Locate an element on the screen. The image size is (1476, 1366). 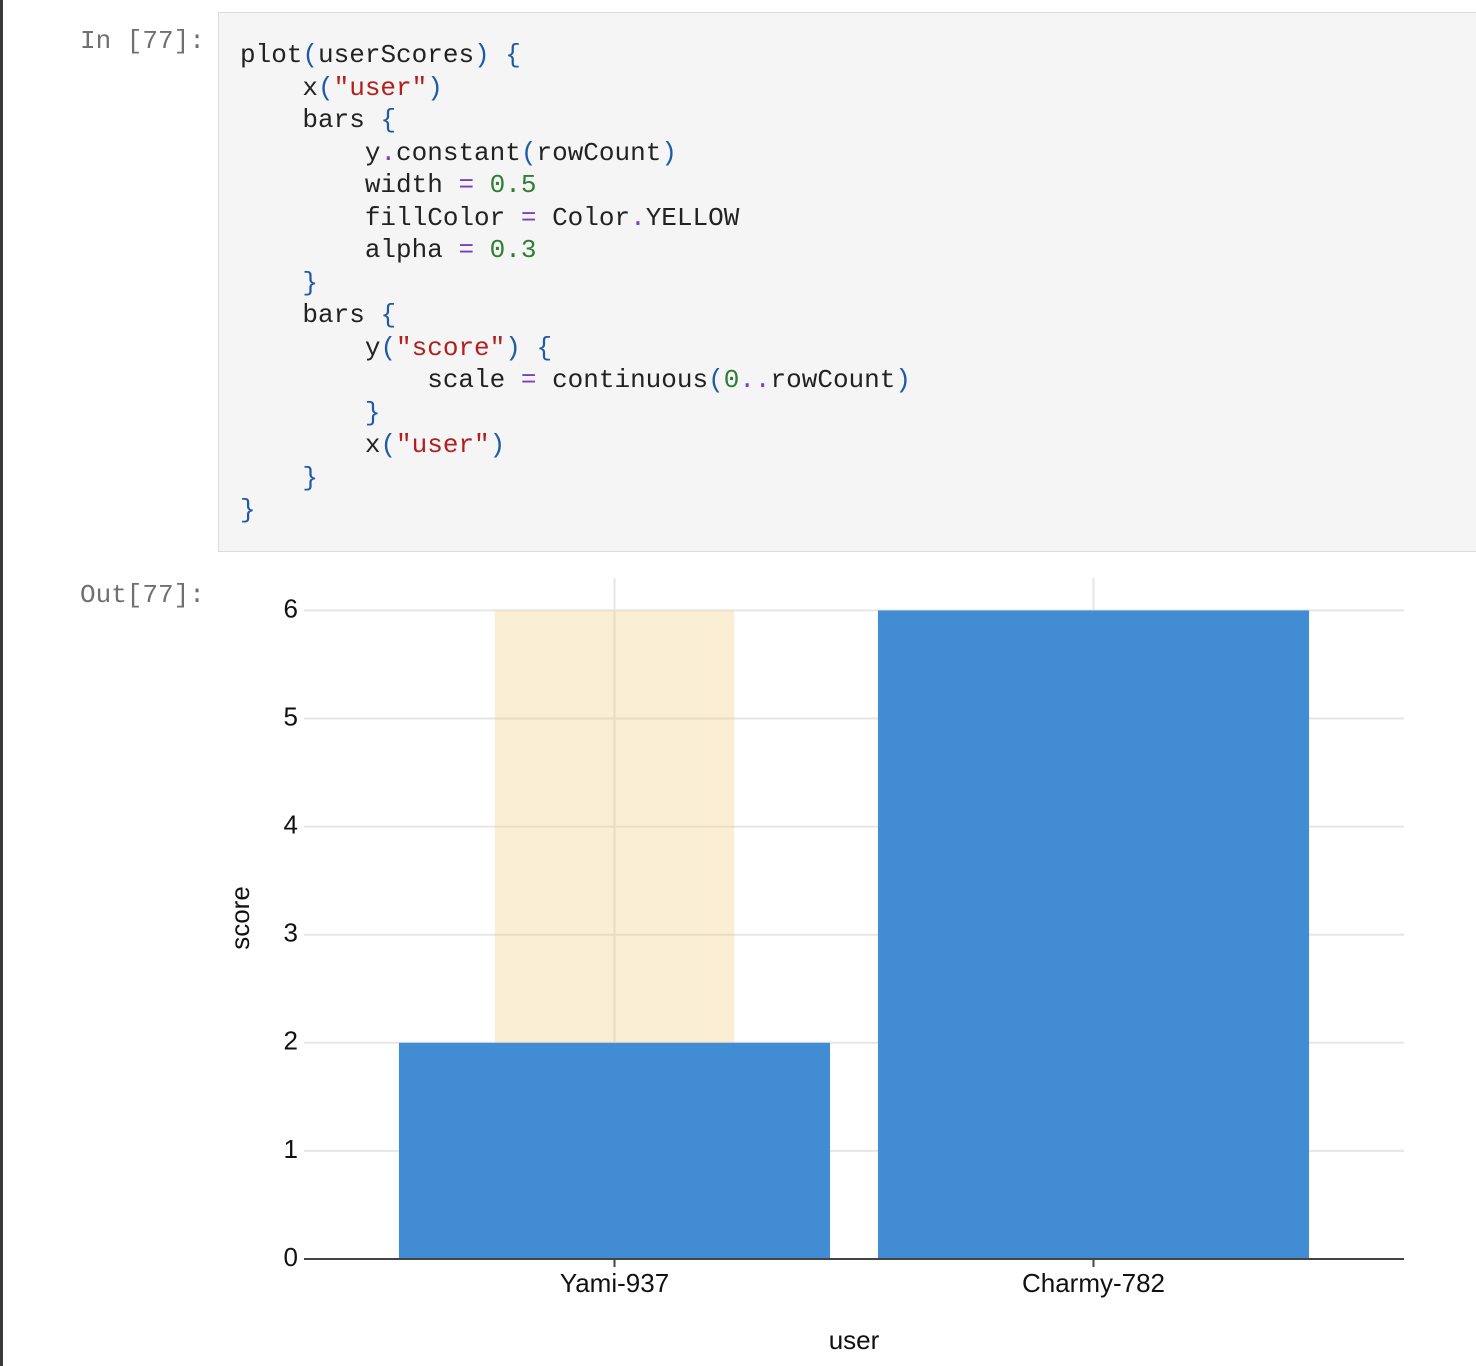
code-token: .. is located at coordinates (755, 380).